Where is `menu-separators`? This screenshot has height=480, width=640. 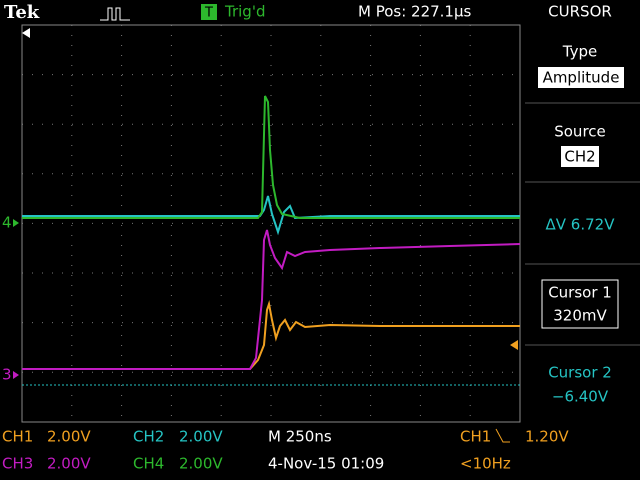 menu-separators is located at coordinates (582, 224).